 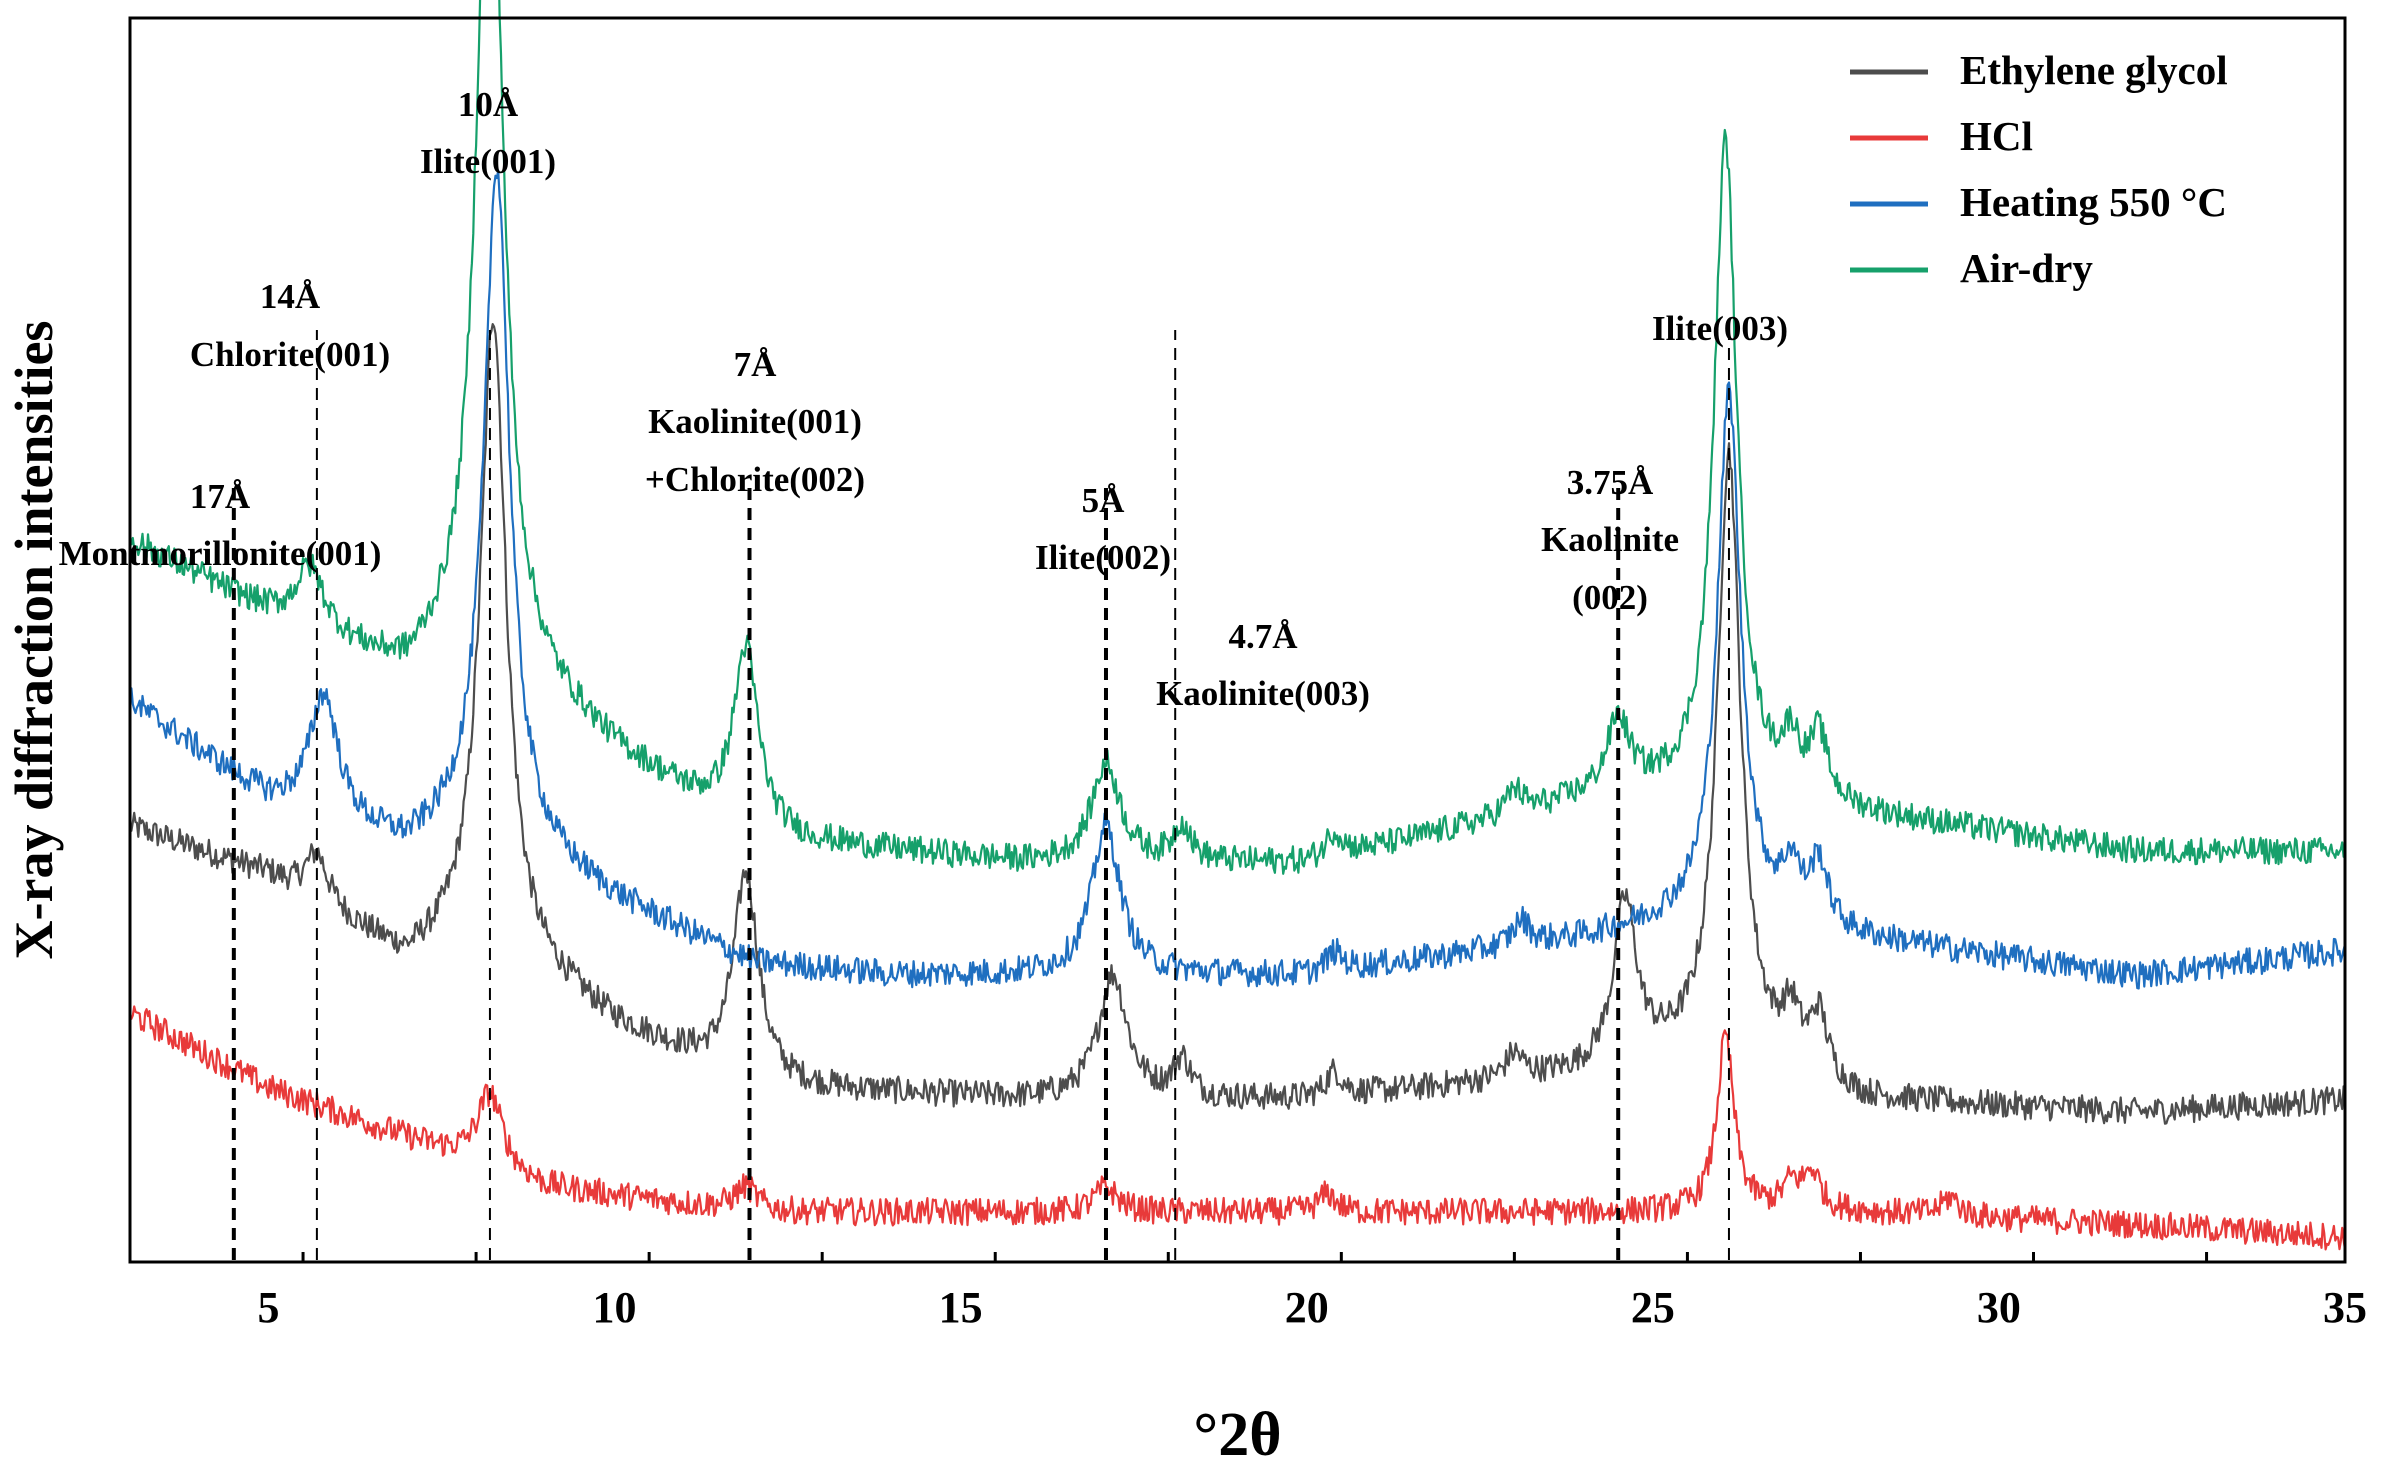 I want to click on peak-annotation: Kaolinite, so click(x=1610, y=539).